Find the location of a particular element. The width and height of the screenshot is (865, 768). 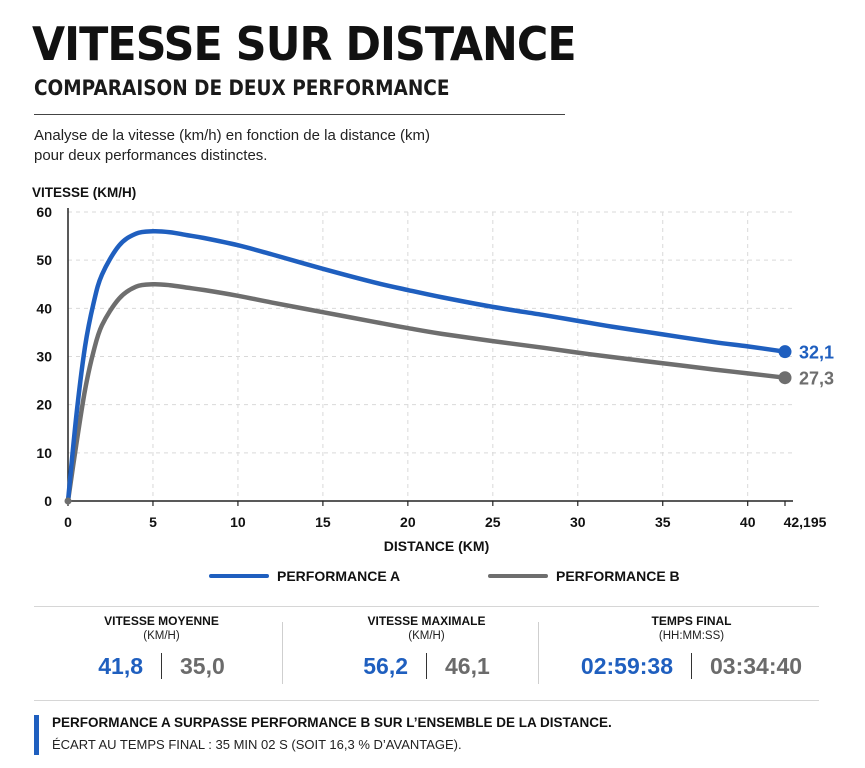

y-axis-label: VITESSE (KM/H) is located at coordinates (84, 192).